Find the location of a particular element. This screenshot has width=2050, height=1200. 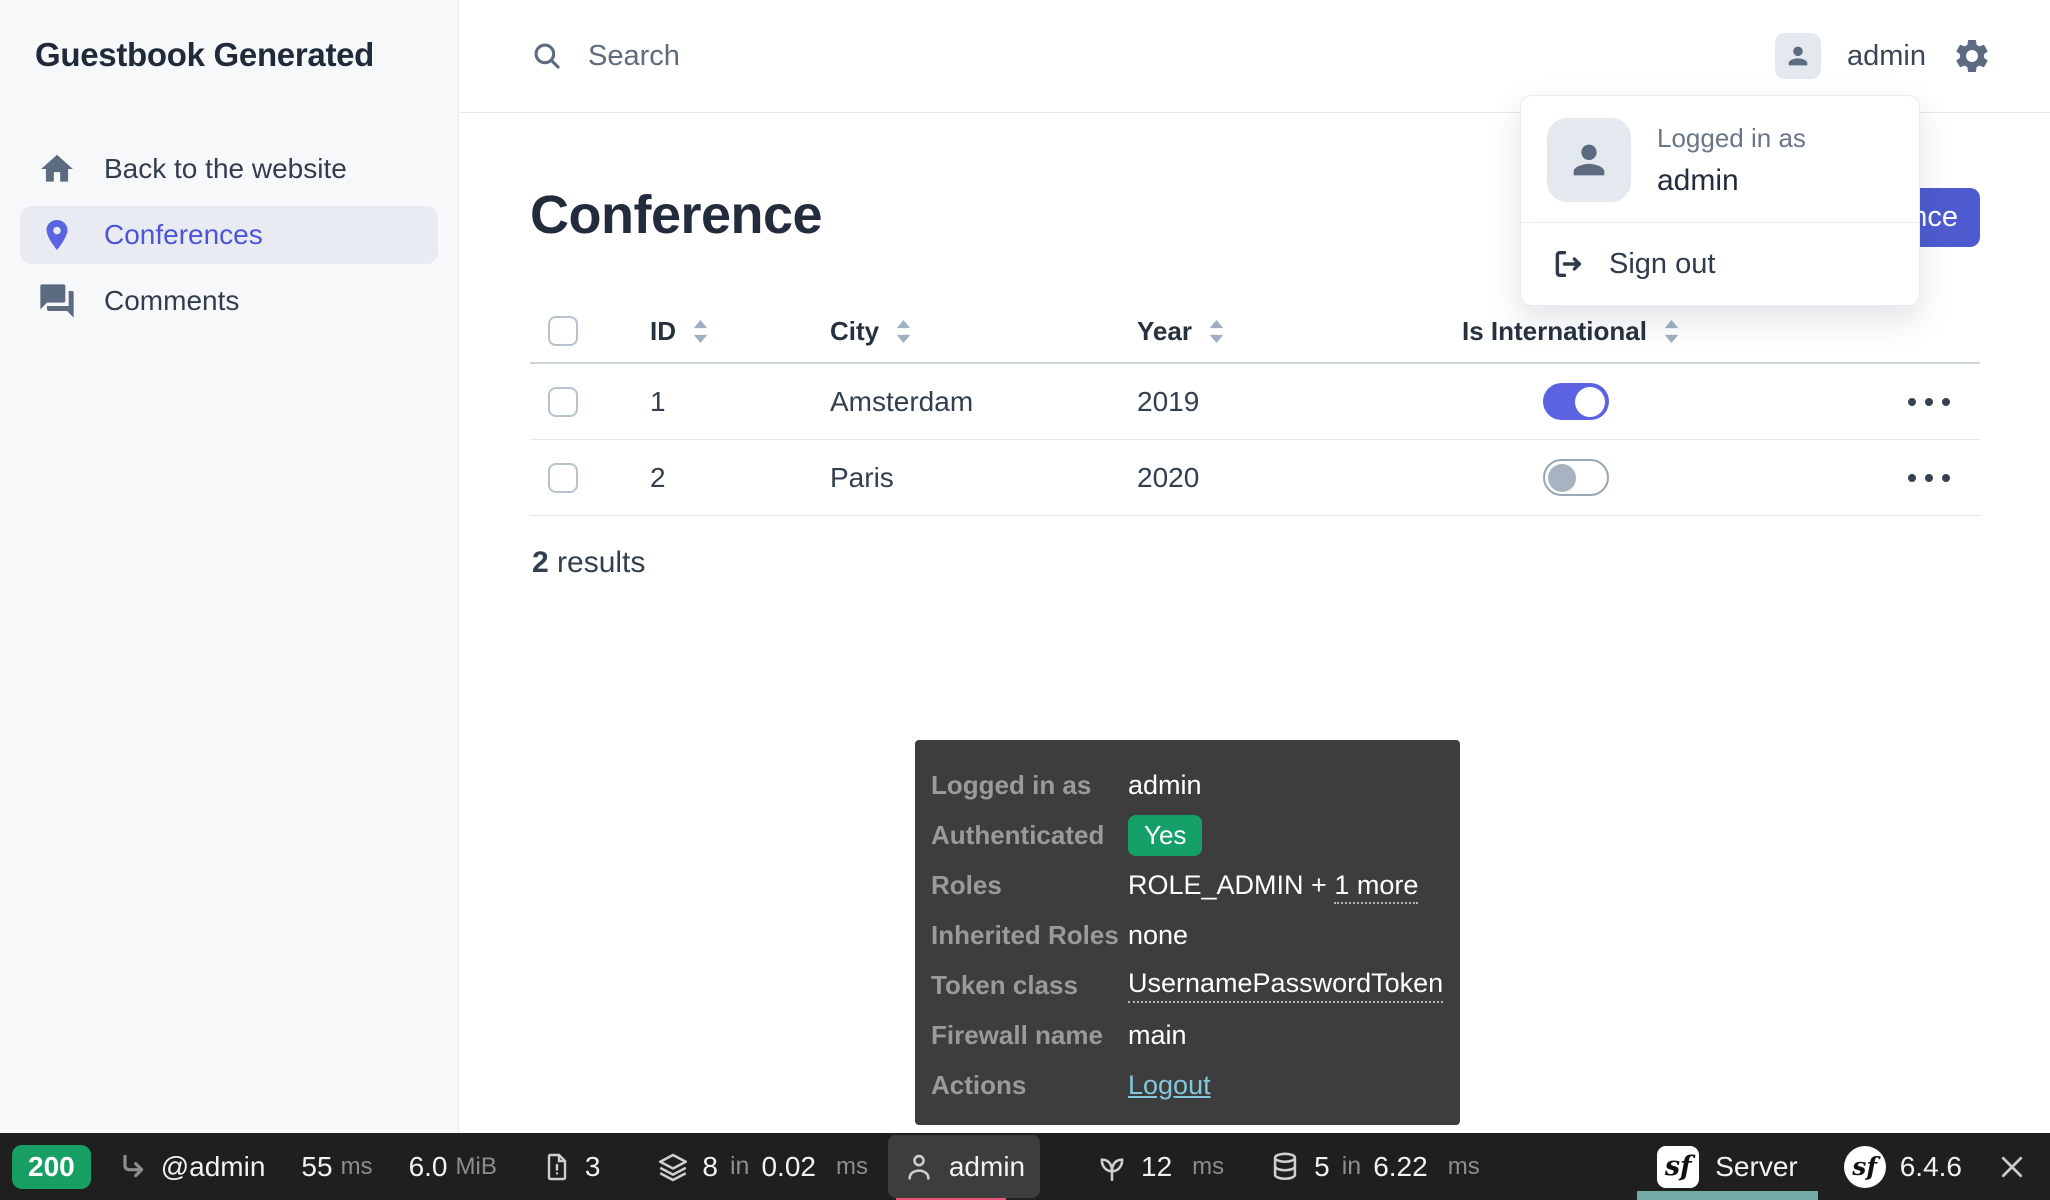

cell-year: 2020 is located at coordinates (1168, 477).